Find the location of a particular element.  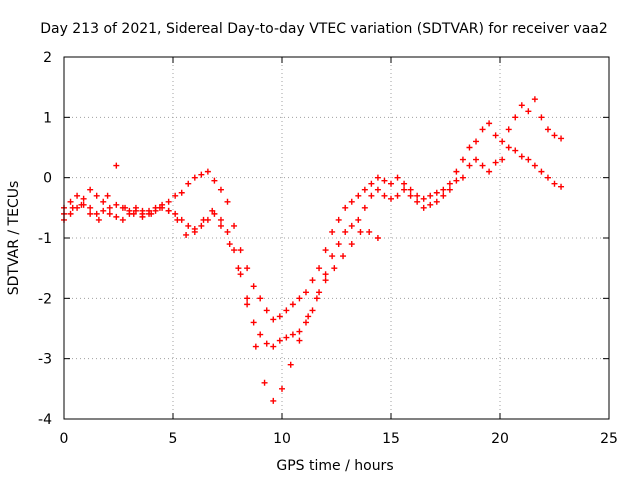

x-tick-label: 20 is located at coordinates (500, 439).